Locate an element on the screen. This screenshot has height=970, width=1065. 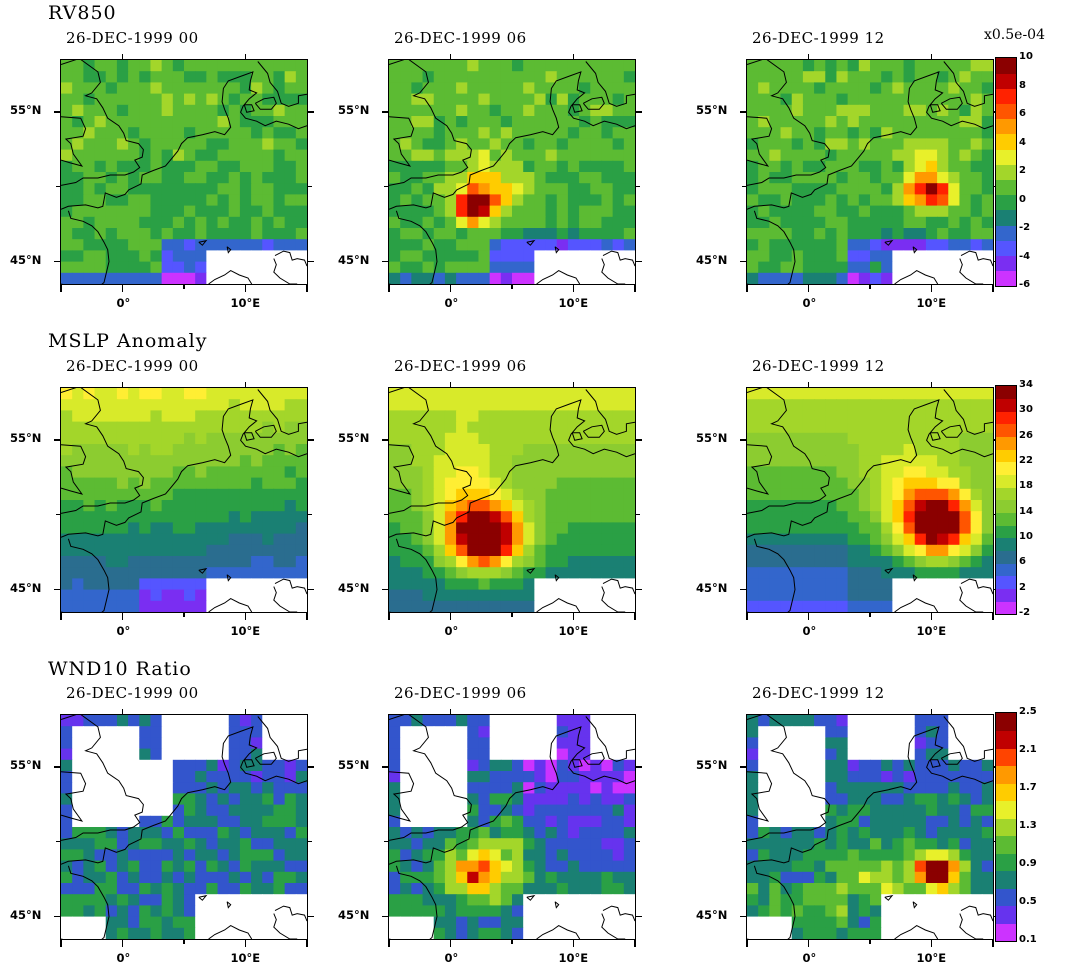
colorbar-swatch is located at coordinates (1006, 608).